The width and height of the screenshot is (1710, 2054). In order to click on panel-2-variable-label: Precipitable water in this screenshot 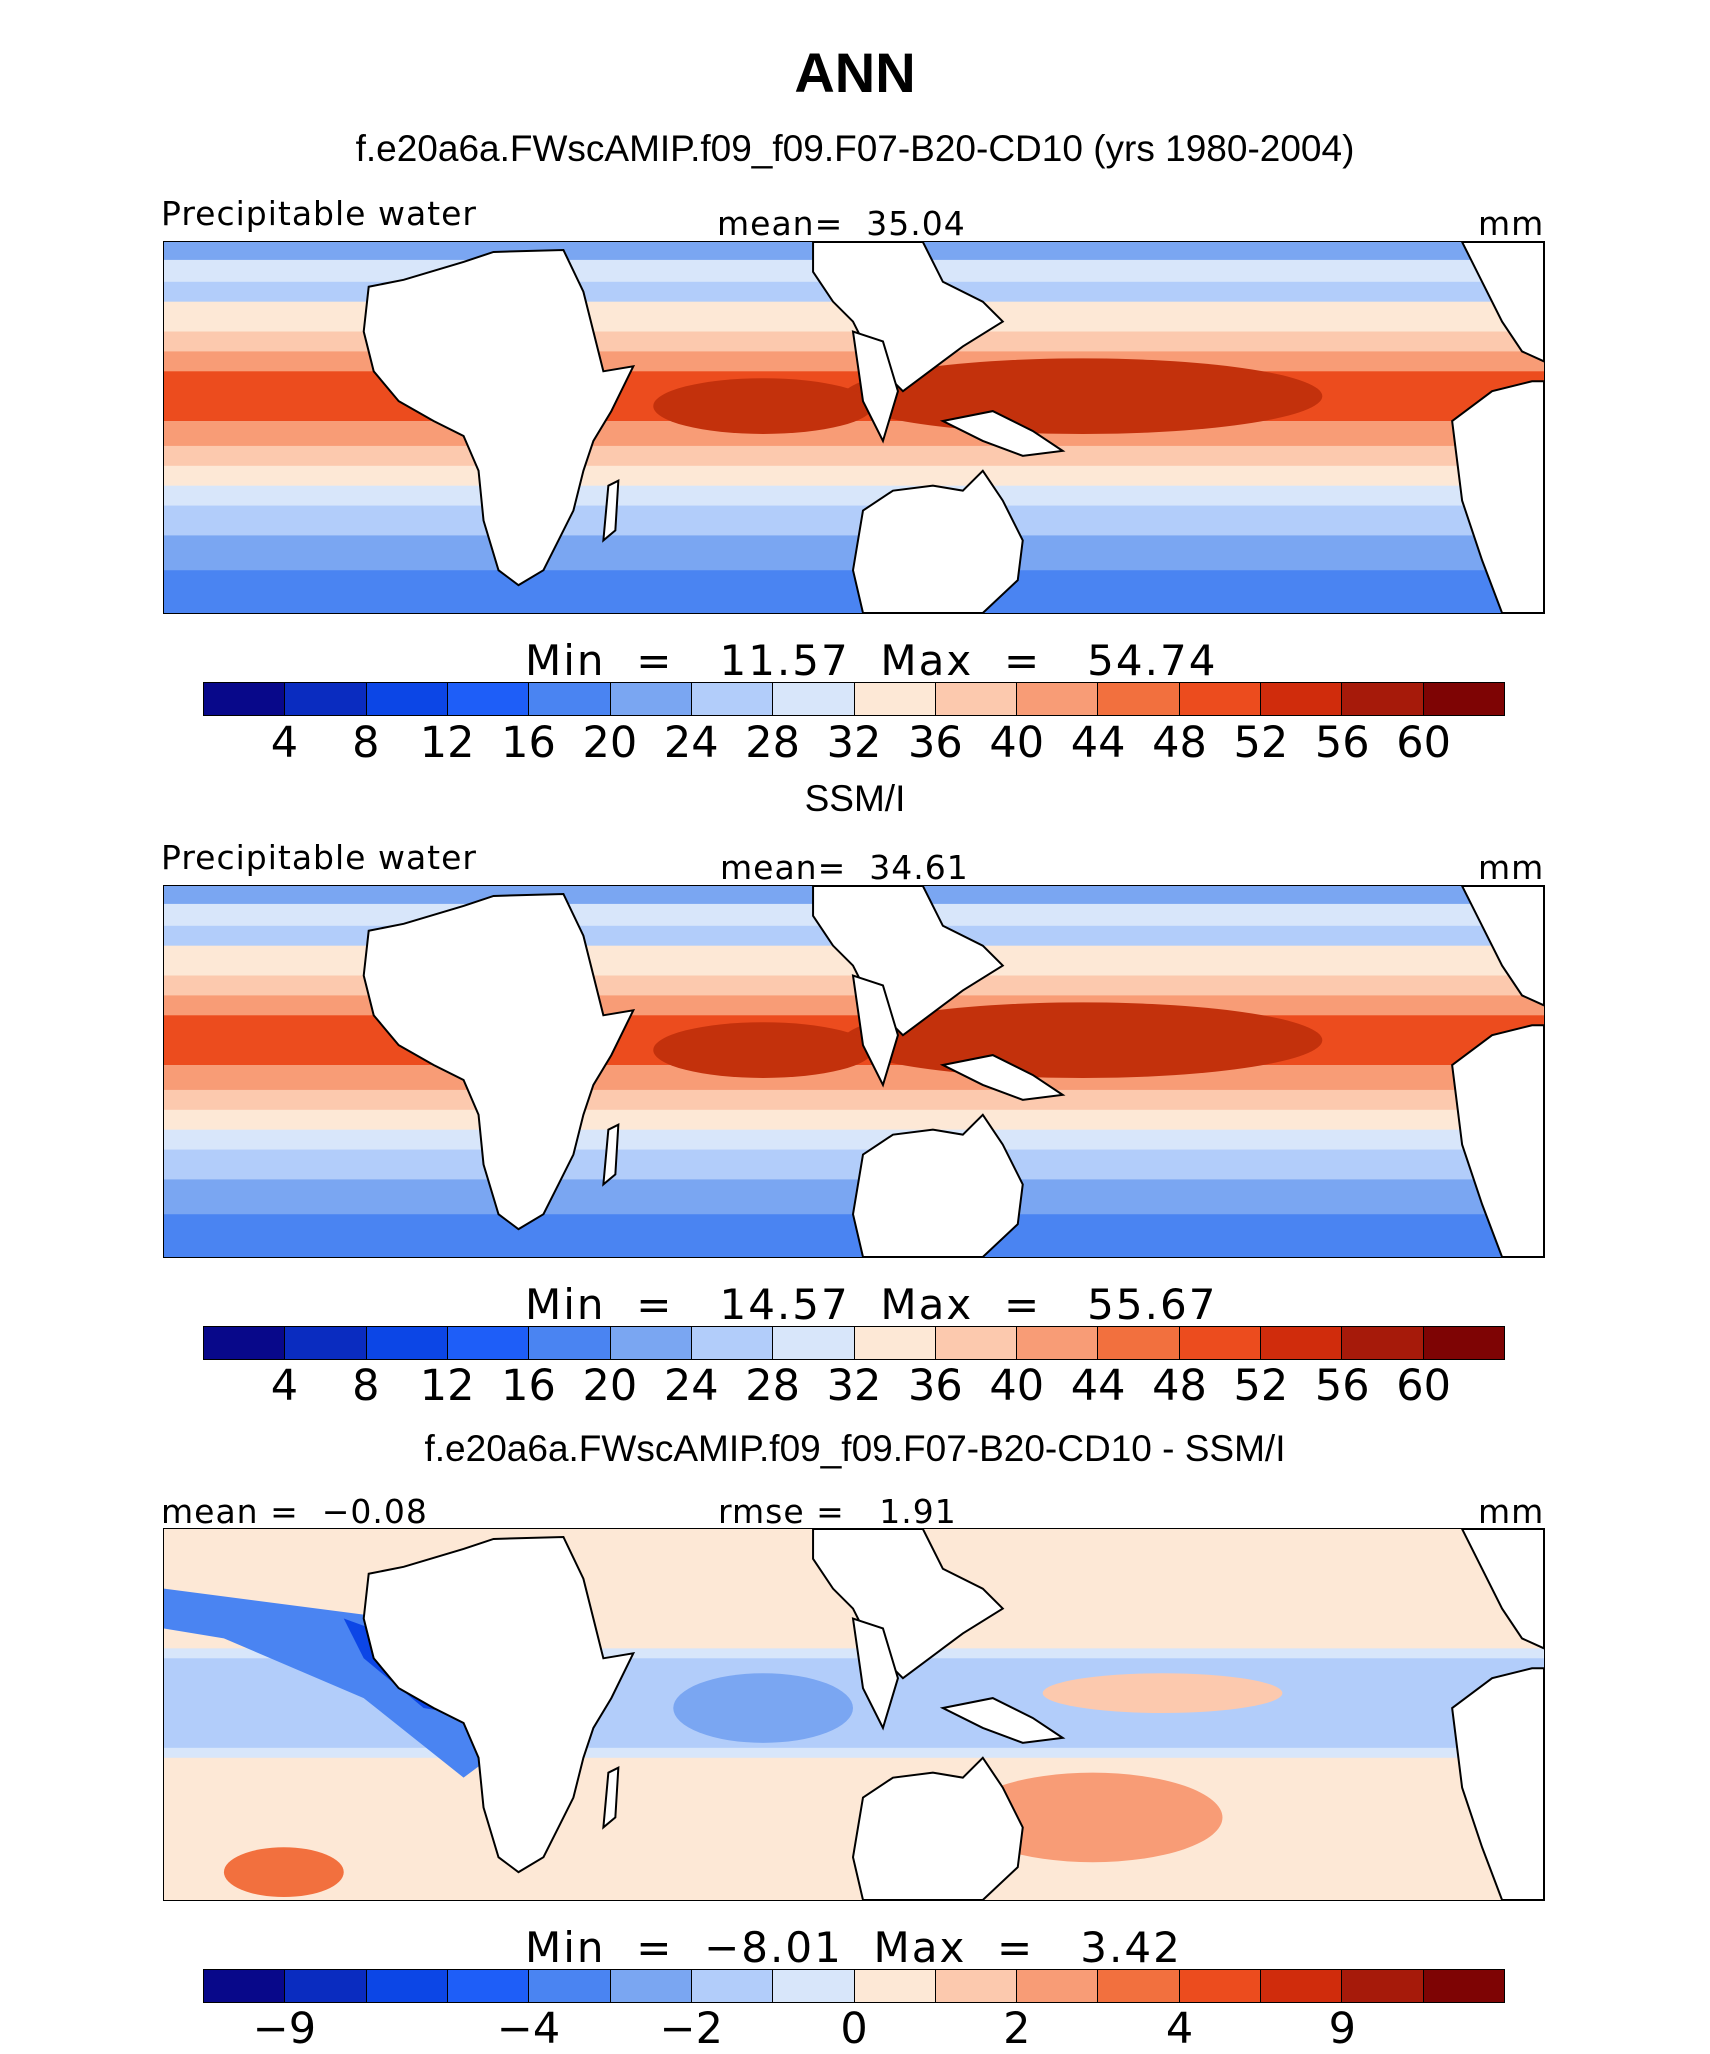, I will do `click(319, 857)`.